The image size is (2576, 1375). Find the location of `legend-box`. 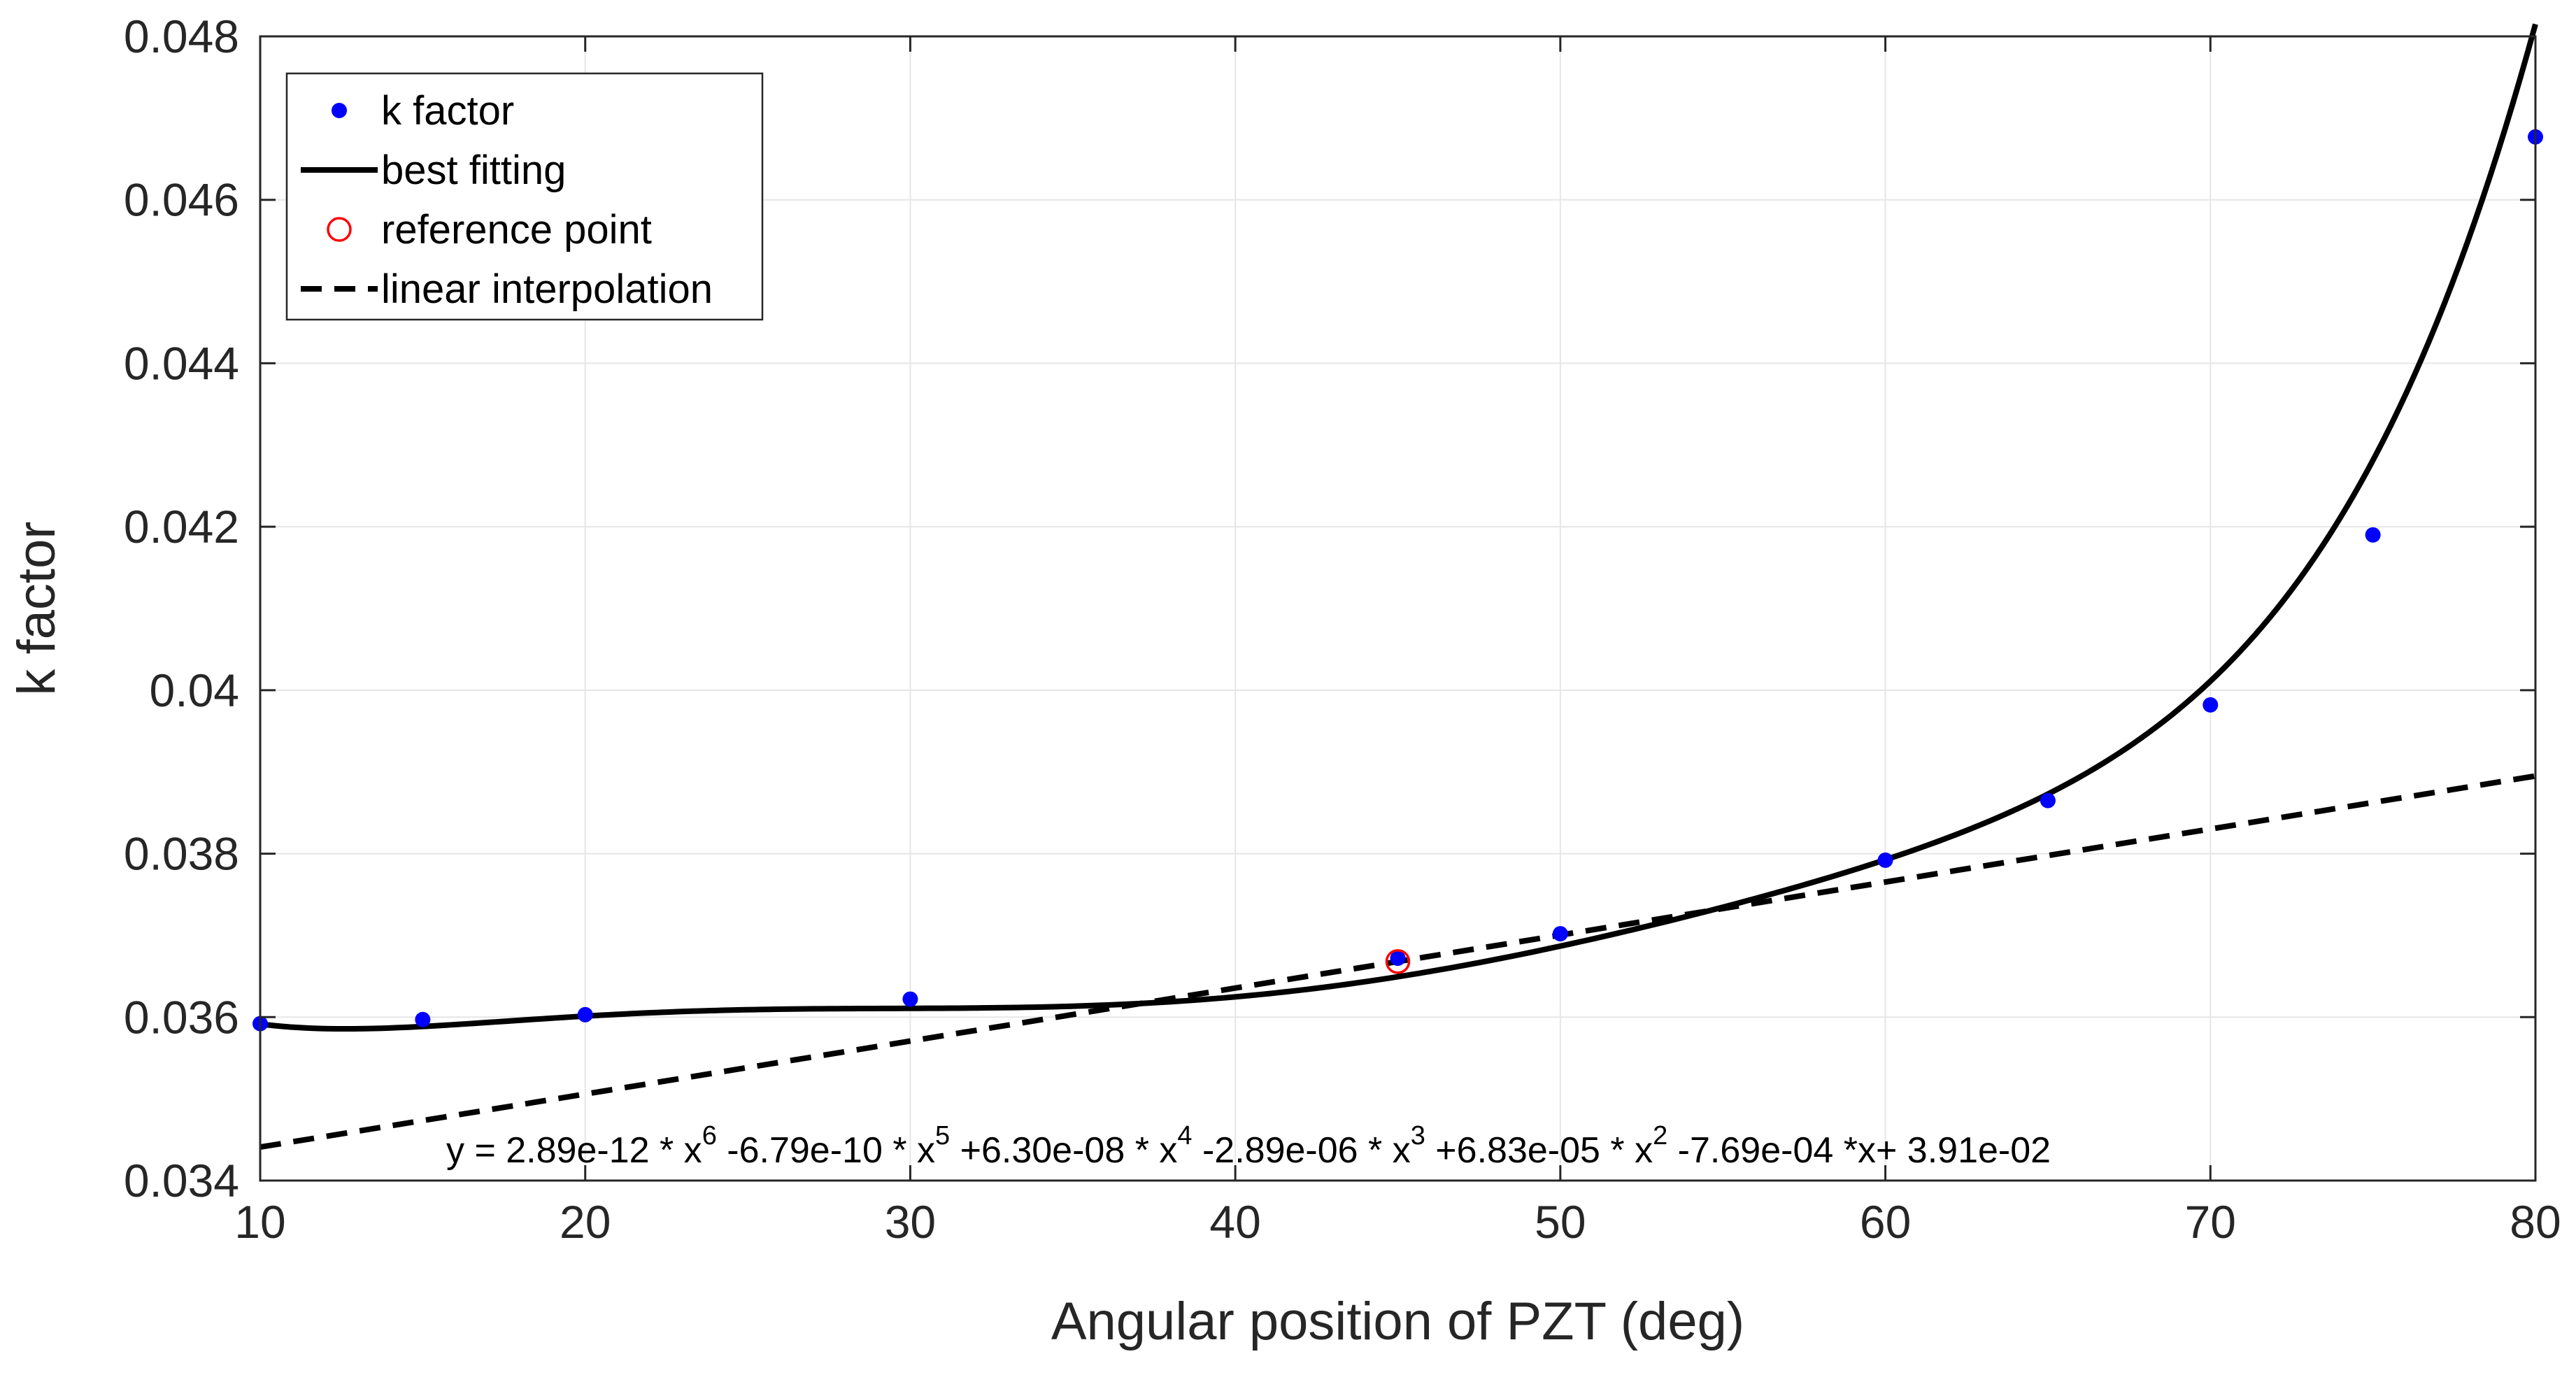

legend-box is located at coordinates (524, 196).